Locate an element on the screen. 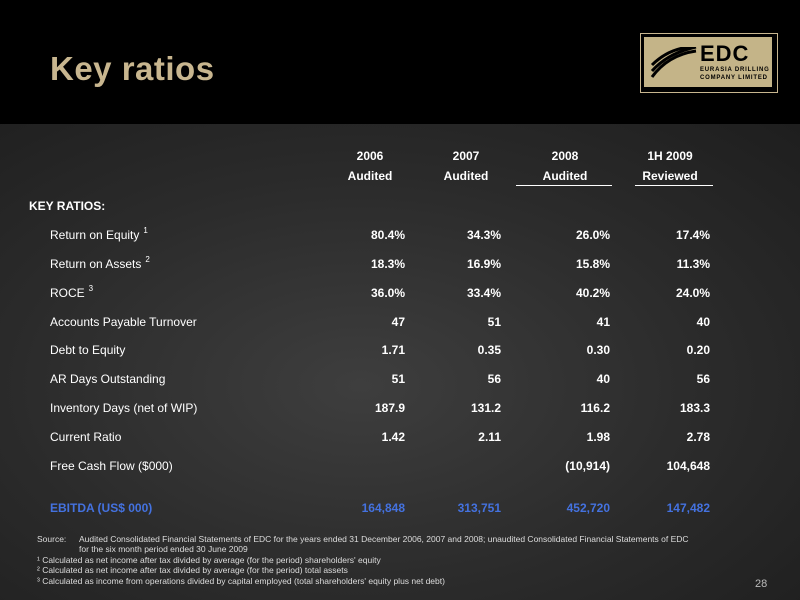  footnote-marker: 1 is located at coordinates (145, 230).